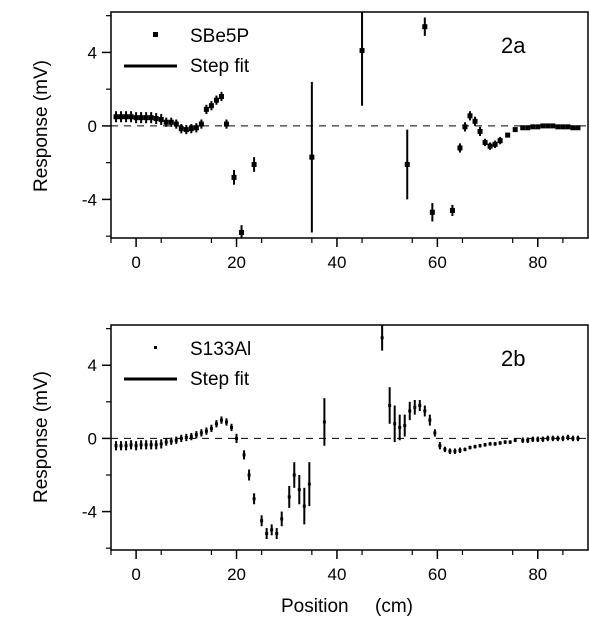 The width and height of the screenshot is (589, 625). I want to click on legend-2a: SBe5P Step fit, so click(187, 51).